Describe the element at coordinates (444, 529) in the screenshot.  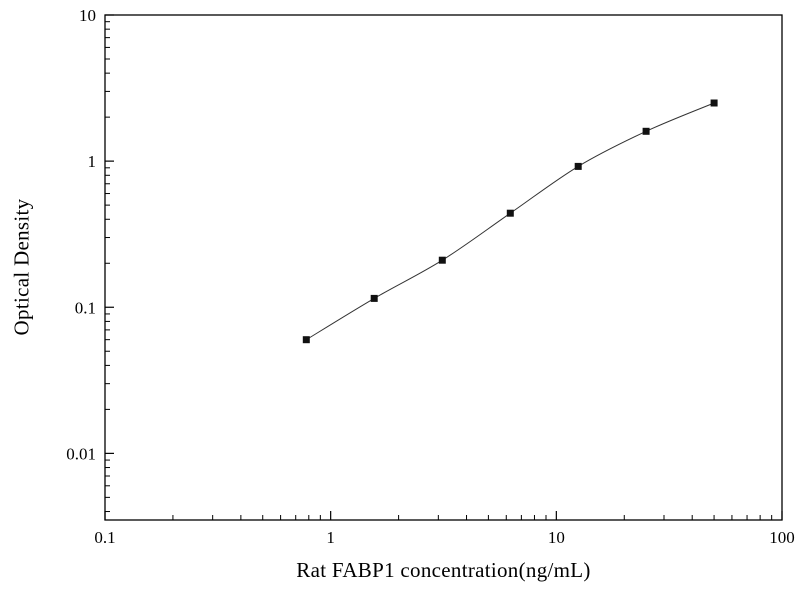
I see `x-axis-ticks: 0.1 1 10 100` at that location.